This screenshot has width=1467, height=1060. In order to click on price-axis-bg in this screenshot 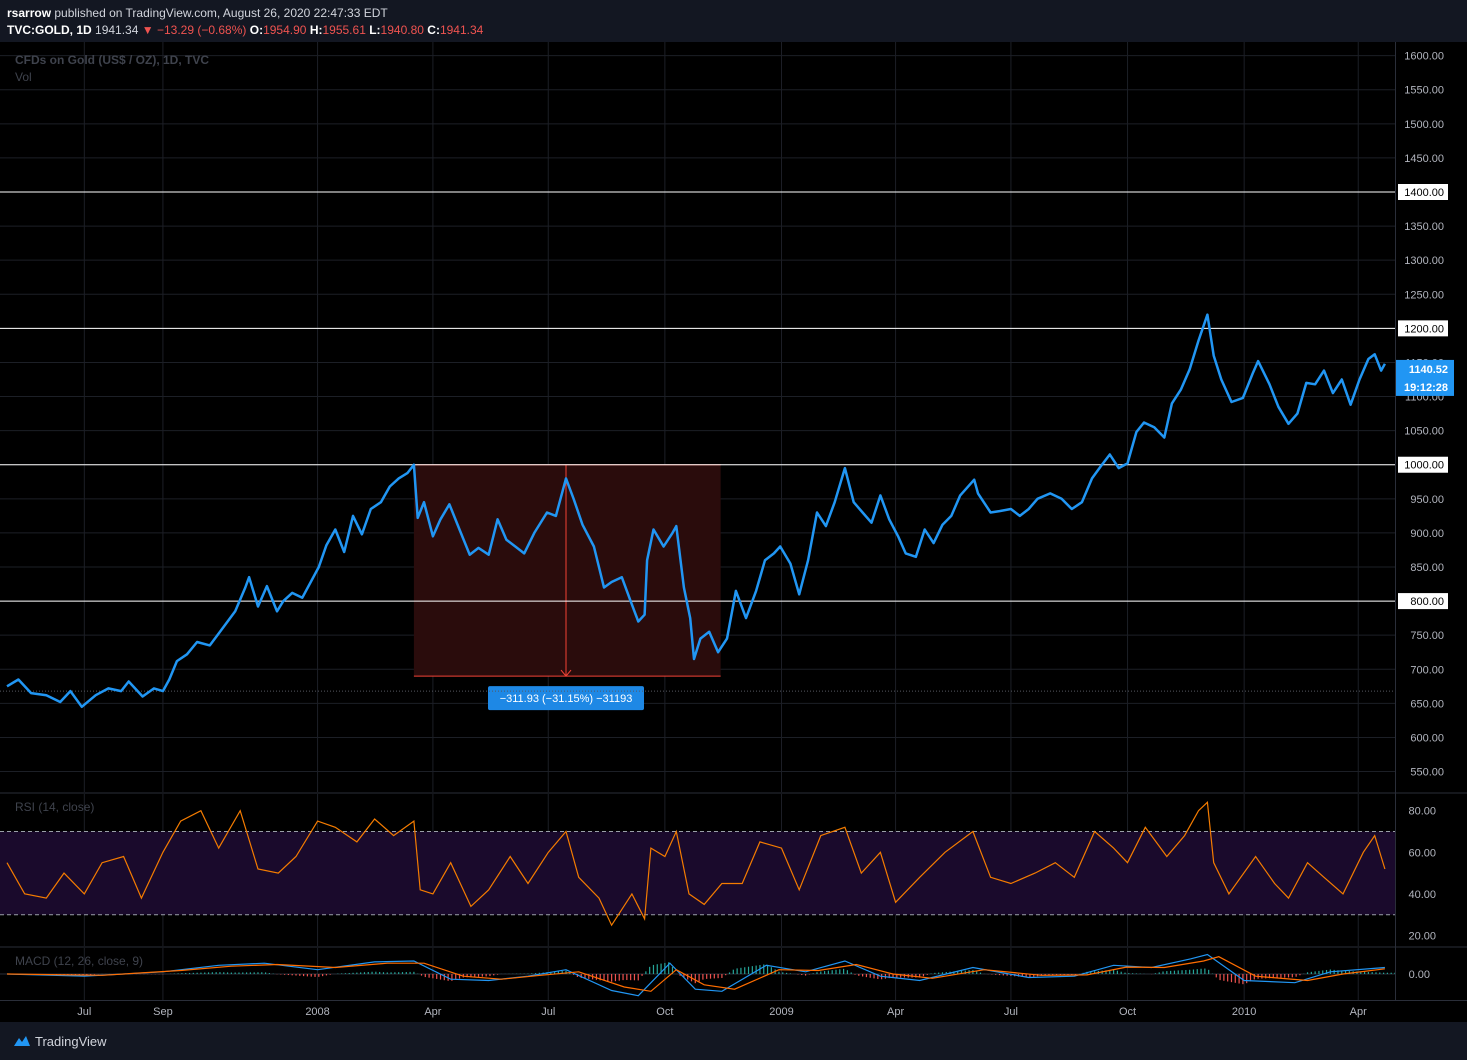, I will do `click(1431, 532)`.